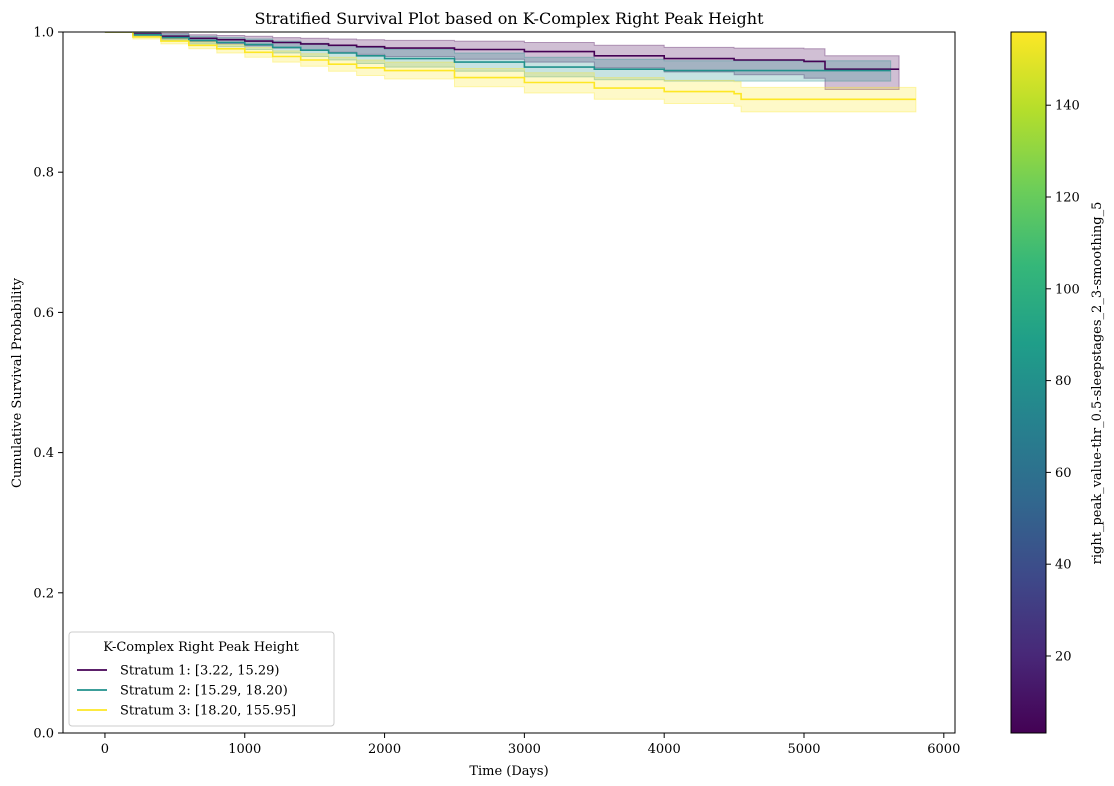 The width and height of the screenshot is (1114, 786). Describe the element at coordinates (43, 593) in the screenshot. I see `y-tick-label: 0.2` at that location.